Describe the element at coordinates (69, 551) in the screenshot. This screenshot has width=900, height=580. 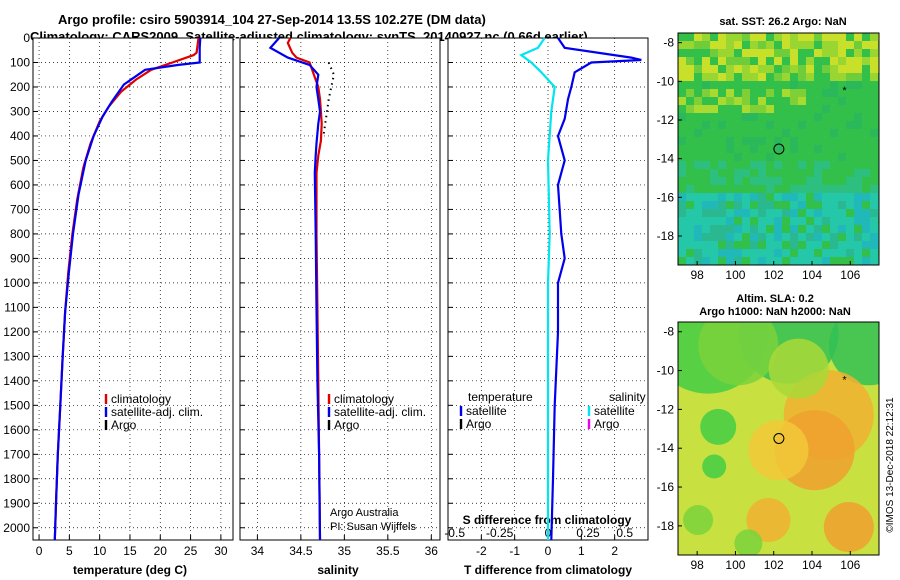
I see `temperature-xtick-label: 5` at that location.